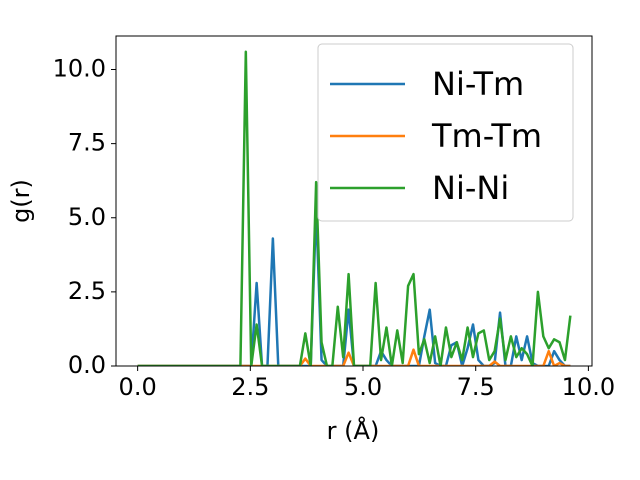 The width and height of the screenshot is (640, 480). I want to click on y-axis-label: g(r), so click(21, 201).